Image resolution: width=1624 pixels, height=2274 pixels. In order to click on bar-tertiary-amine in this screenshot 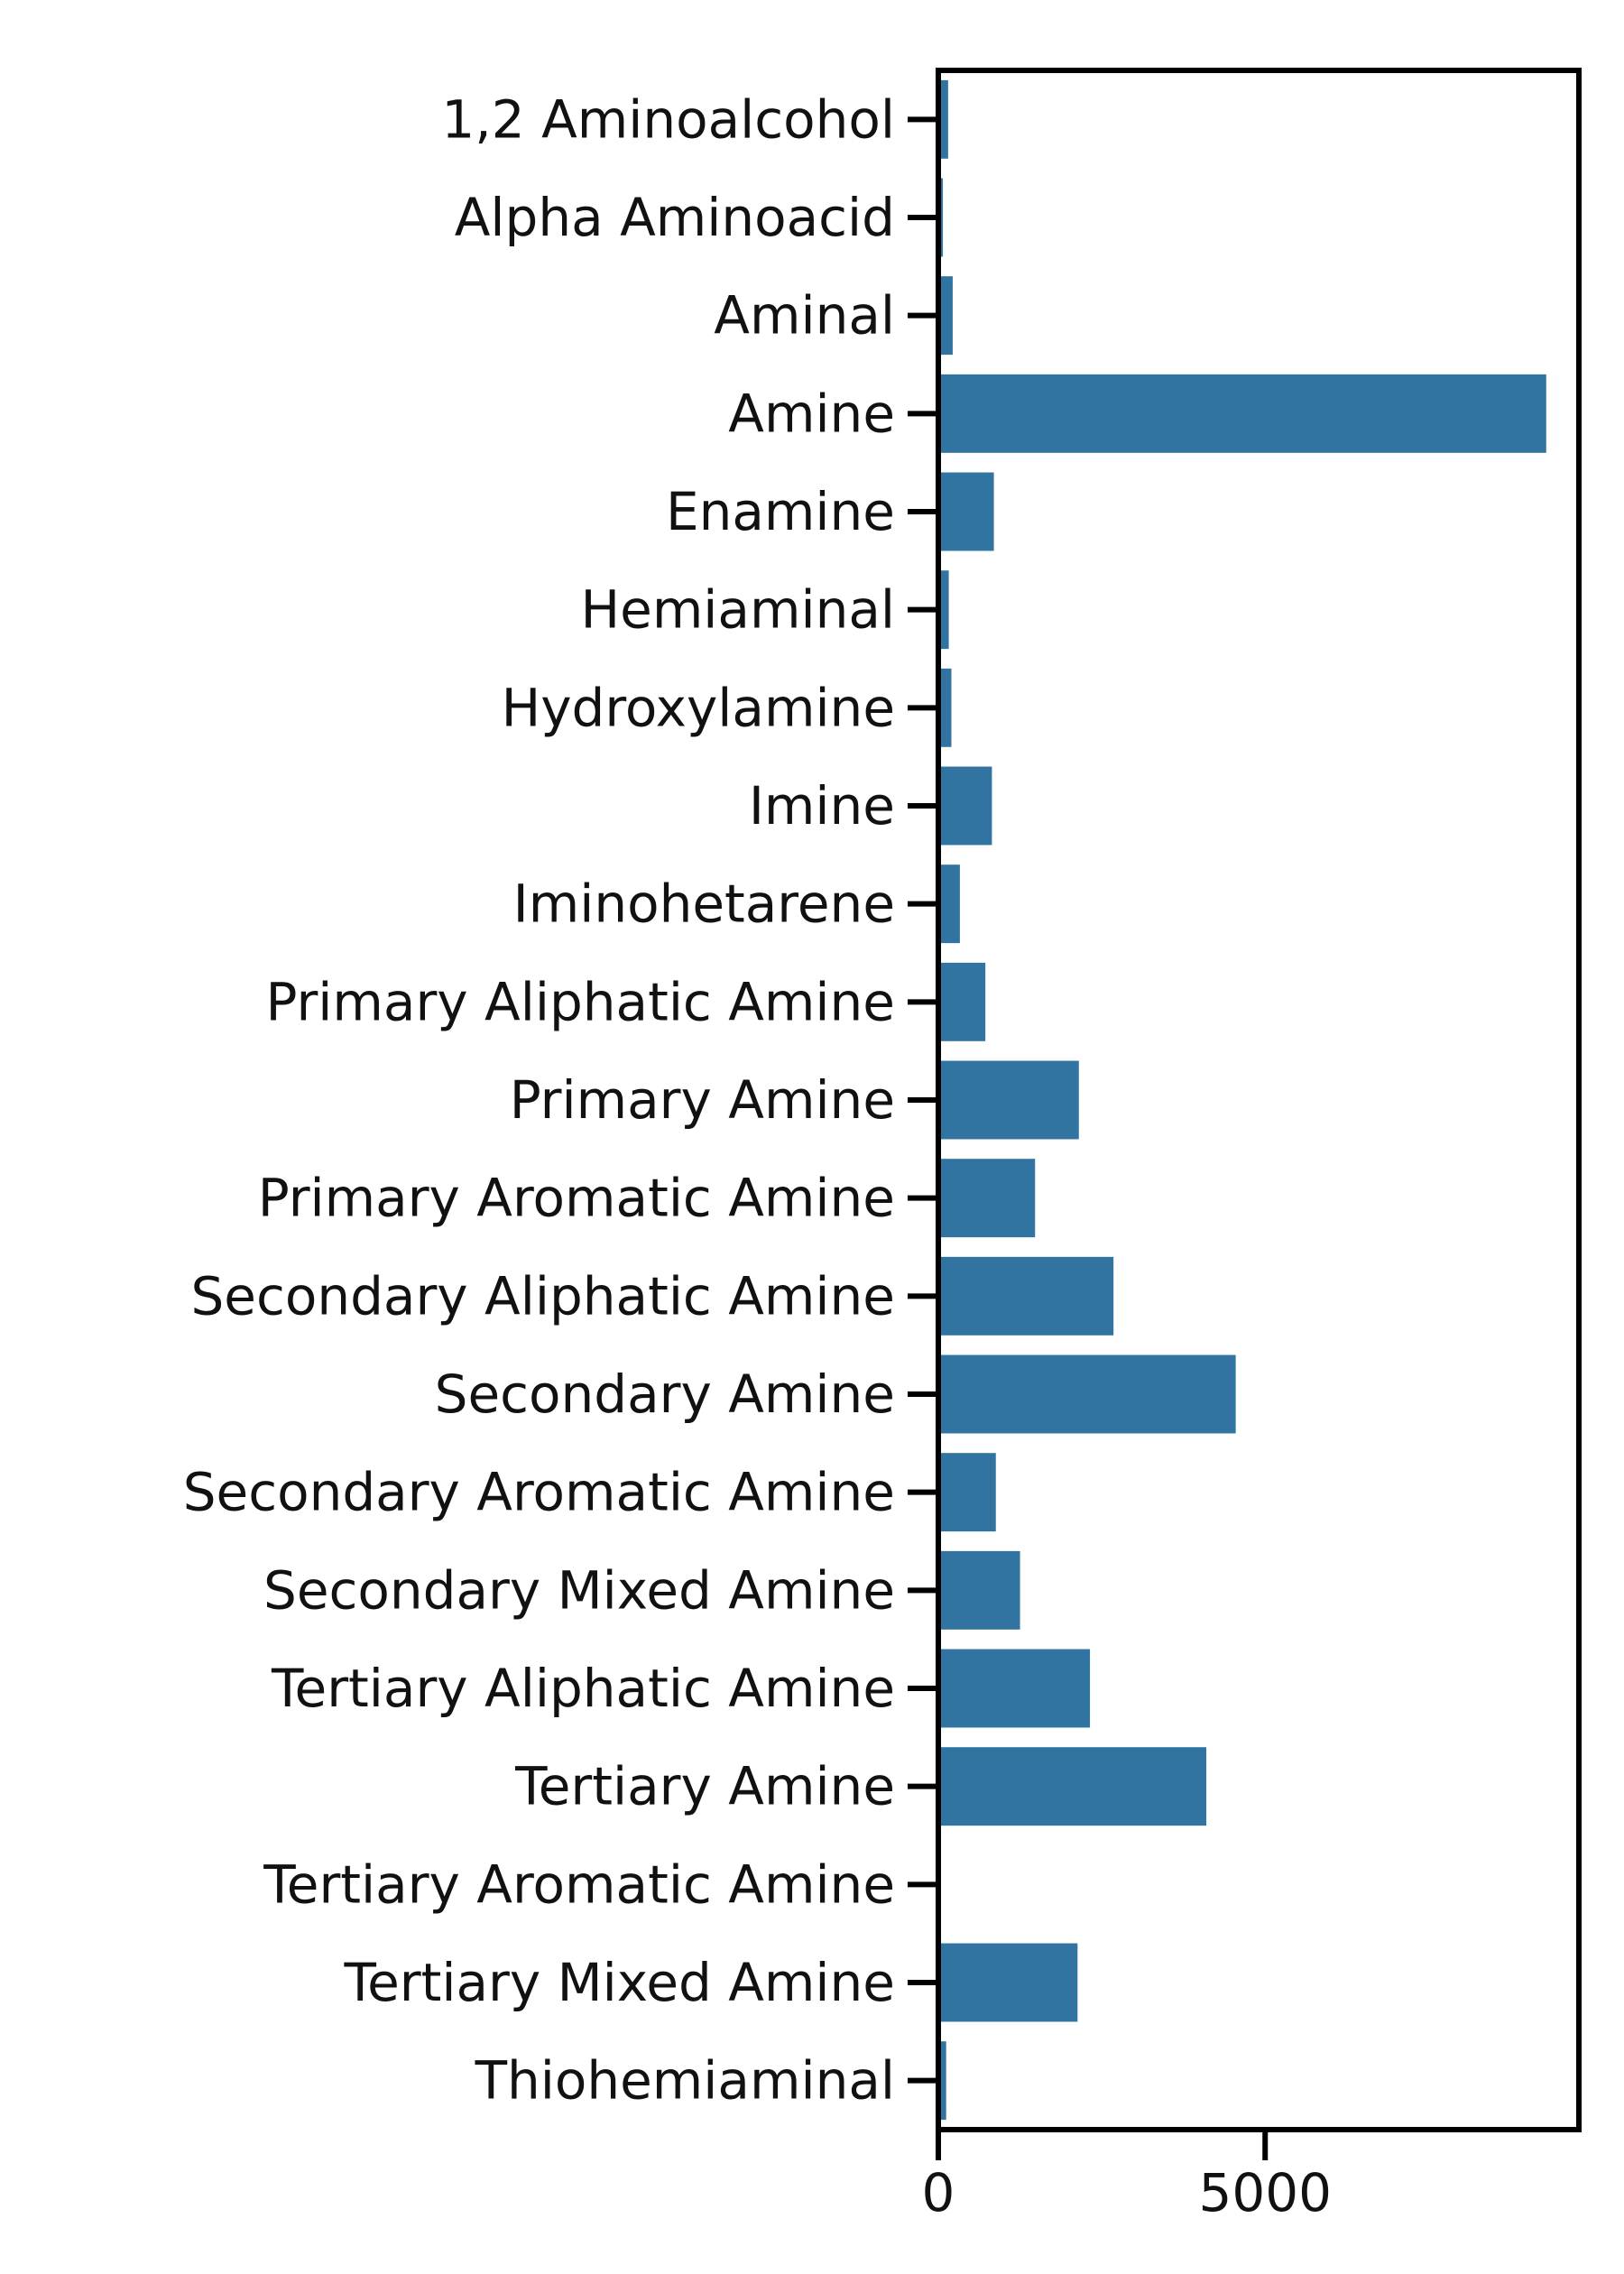, I will do `click(1073, 1787)`.